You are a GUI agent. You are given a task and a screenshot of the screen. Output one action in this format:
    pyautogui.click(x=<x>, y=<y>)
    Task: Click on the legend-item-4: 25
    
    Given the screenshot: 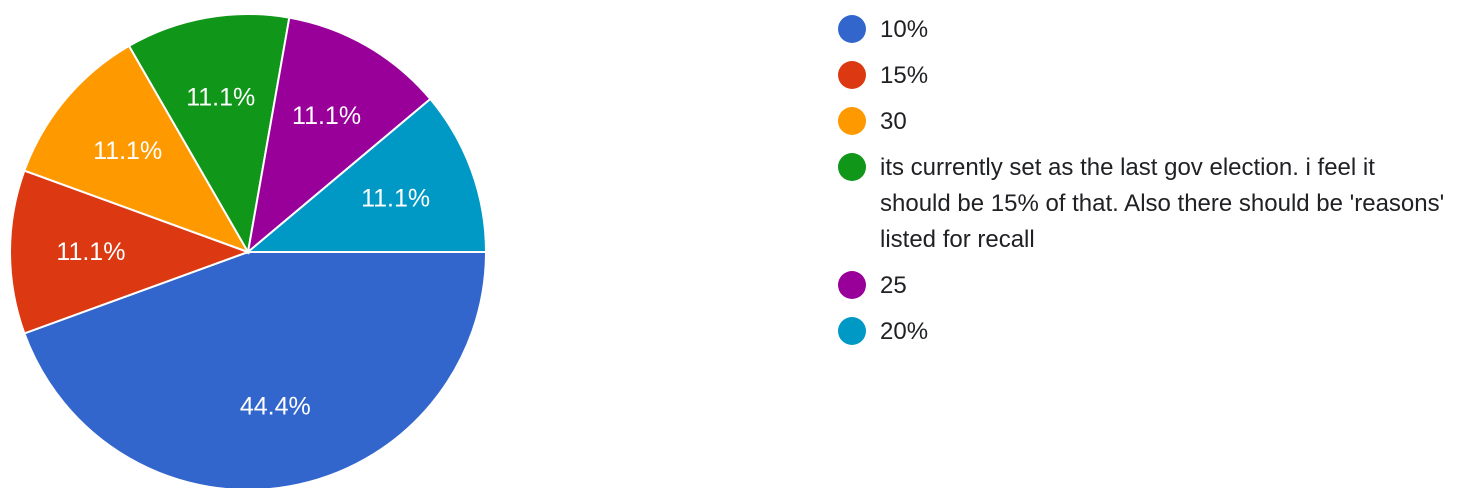 What is the action you would take?
    pyautogui.click(x=1143, y=286)
    